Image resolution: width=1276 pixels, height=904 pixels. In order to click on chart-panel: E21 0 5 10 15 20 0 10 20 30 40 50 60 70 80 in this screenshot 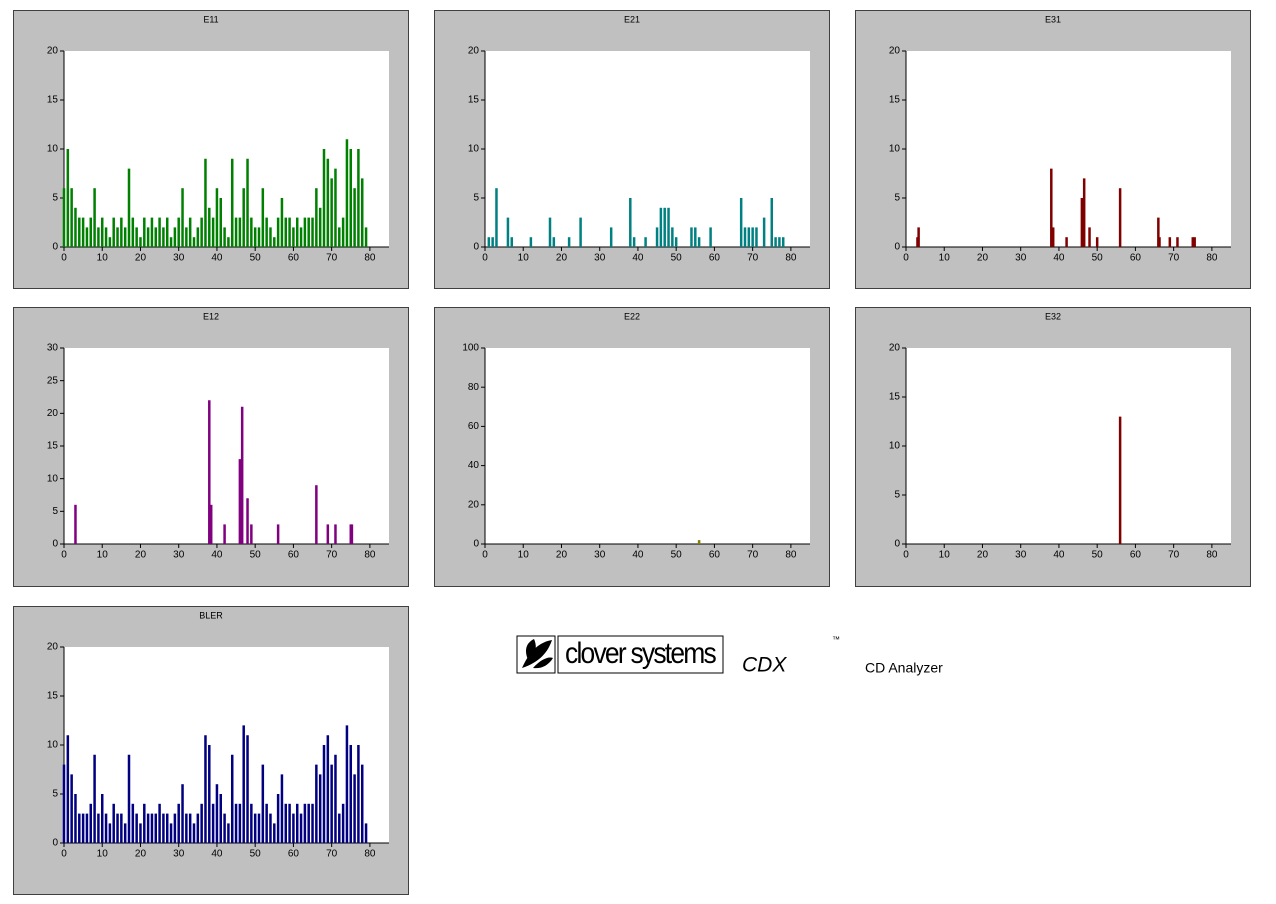, I will do `click(632, 149)`.